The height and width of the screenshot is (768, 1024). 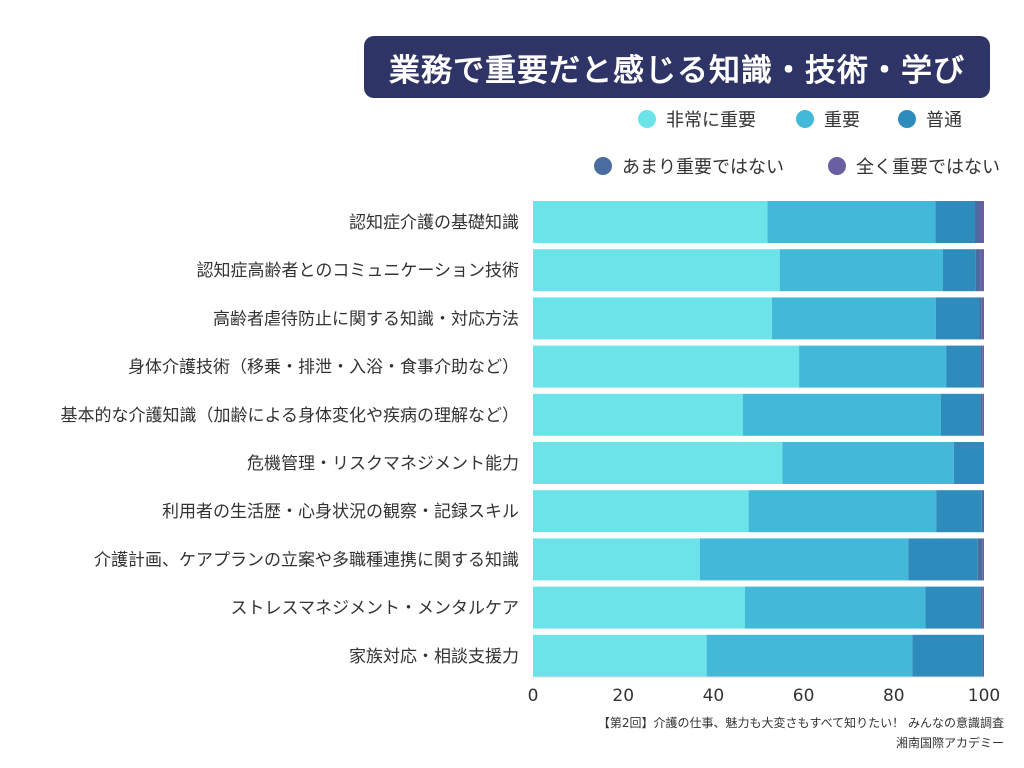 I want to click on legend-swatch-not-very-important, so click(x=603, y=166).